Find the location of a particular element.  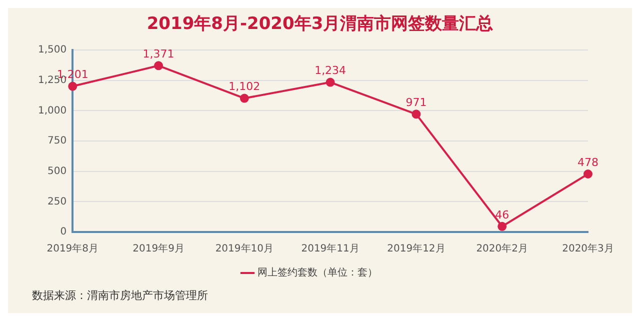

y-tick-label: 750 is located at coordinates (57, 141).